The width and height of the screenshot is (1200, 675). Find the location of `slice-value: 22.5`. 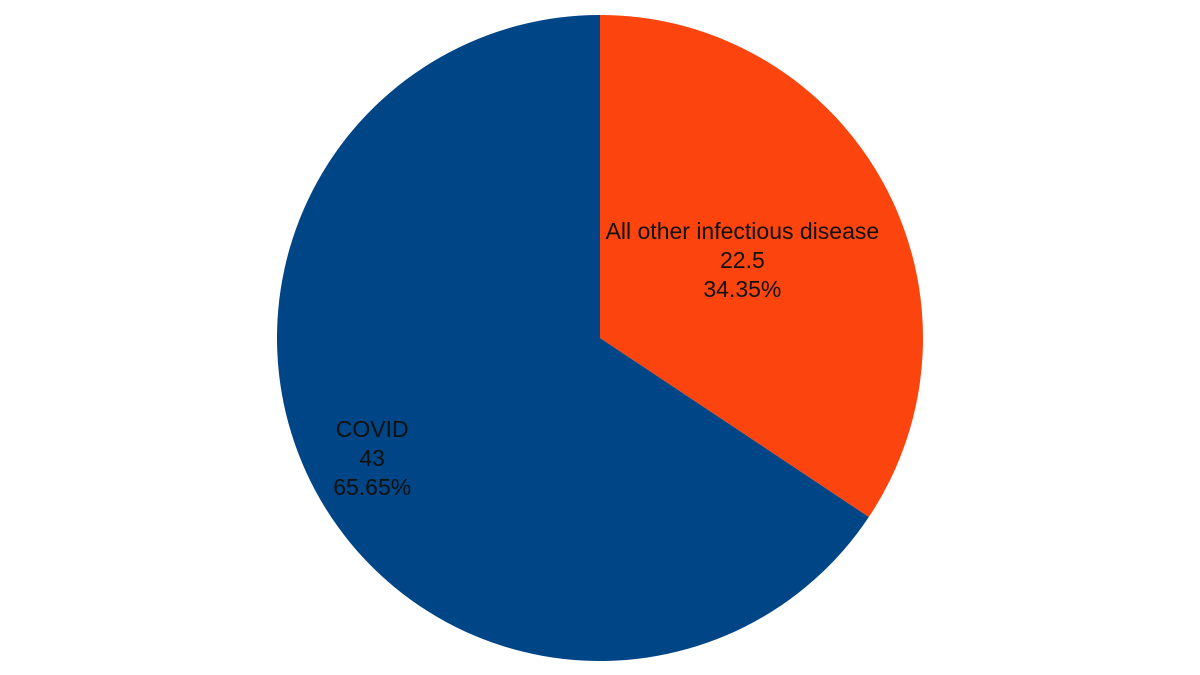

slice-value: 22.5 is located at coordinates (742, 260).